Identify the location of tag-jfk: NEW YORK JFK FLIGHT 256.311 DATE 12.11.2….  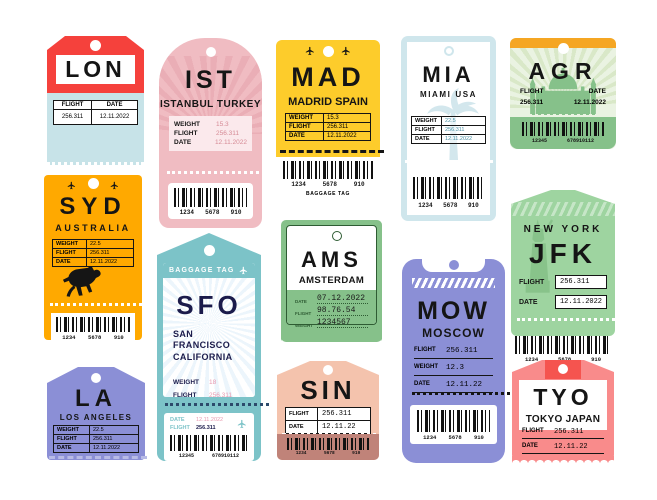
(563, 276).